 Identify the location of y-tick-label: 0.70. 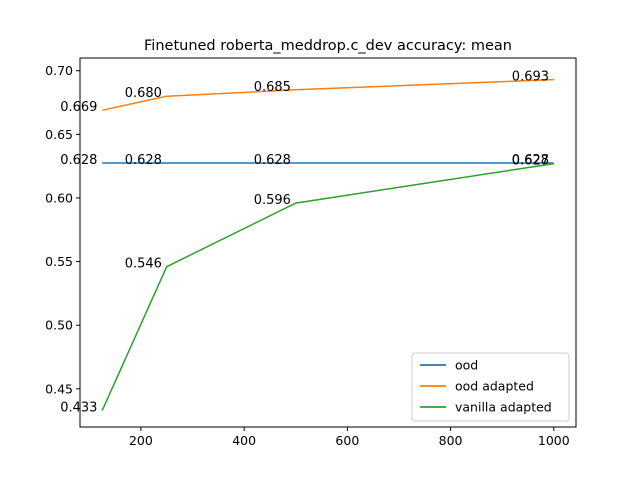
(59, 70).